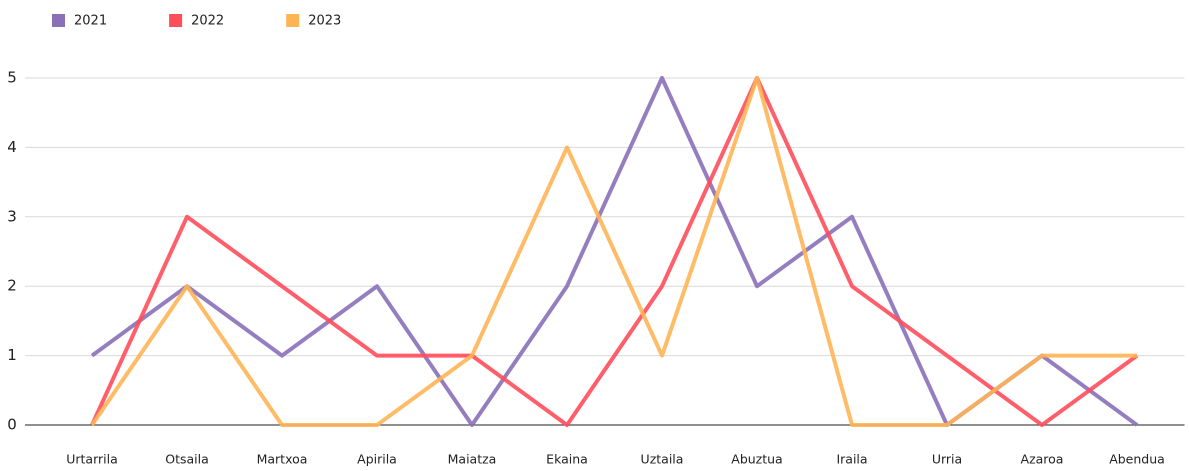  I want to click on y-tick-label: 0, so click(12, 425).